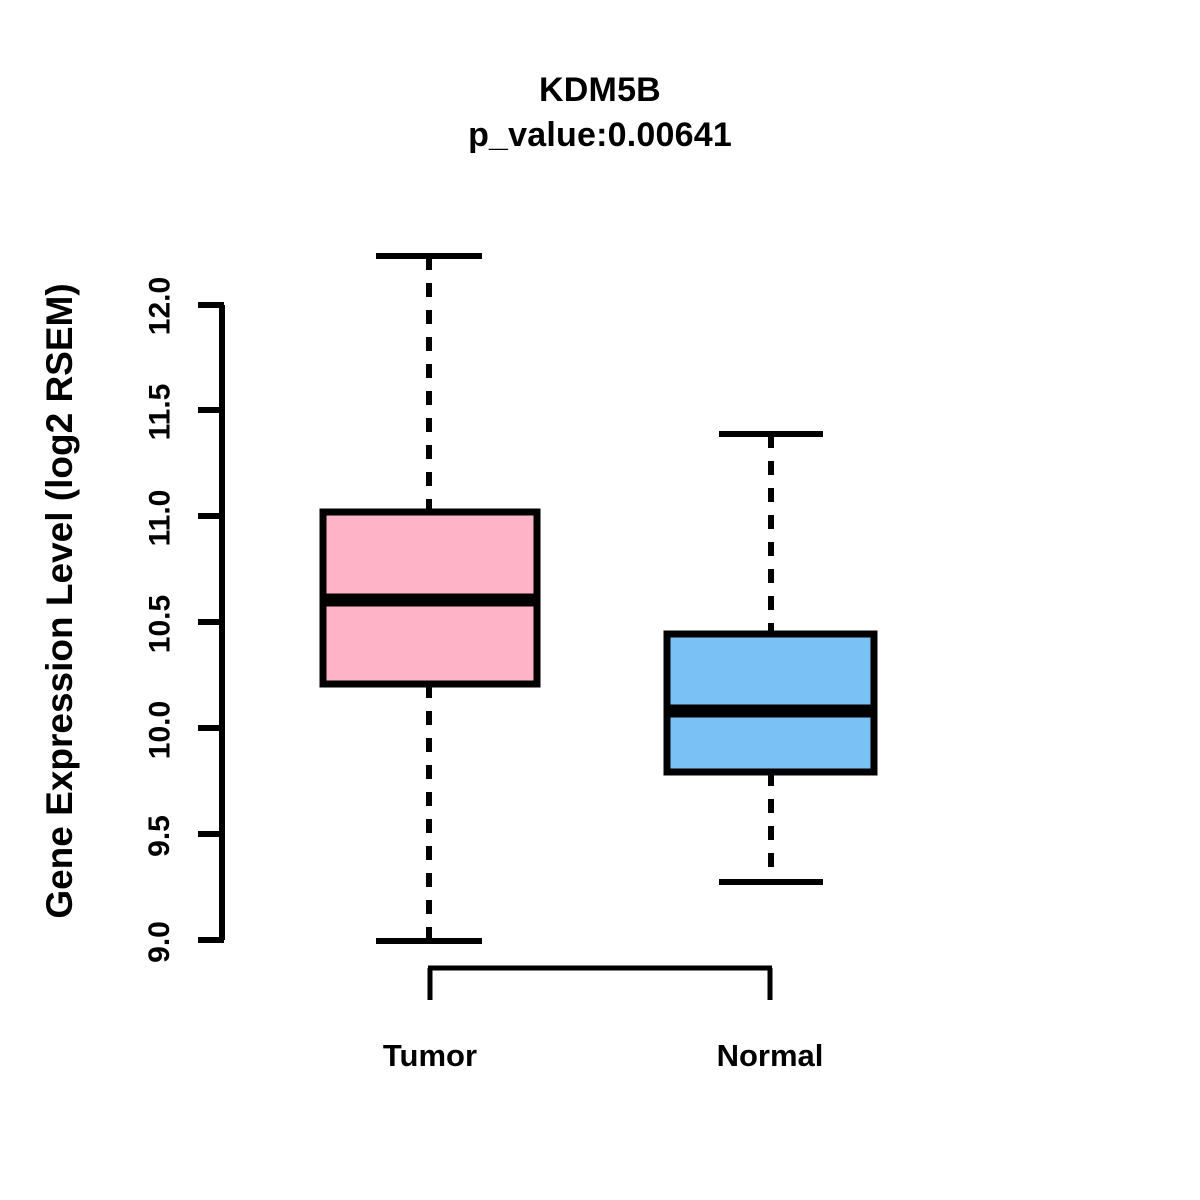 The height and width of the screenshot is (1200, 1200). Describe the element at coordinates (600, 90) in the screenshot. I see `page-title: KDM5B` at that location.